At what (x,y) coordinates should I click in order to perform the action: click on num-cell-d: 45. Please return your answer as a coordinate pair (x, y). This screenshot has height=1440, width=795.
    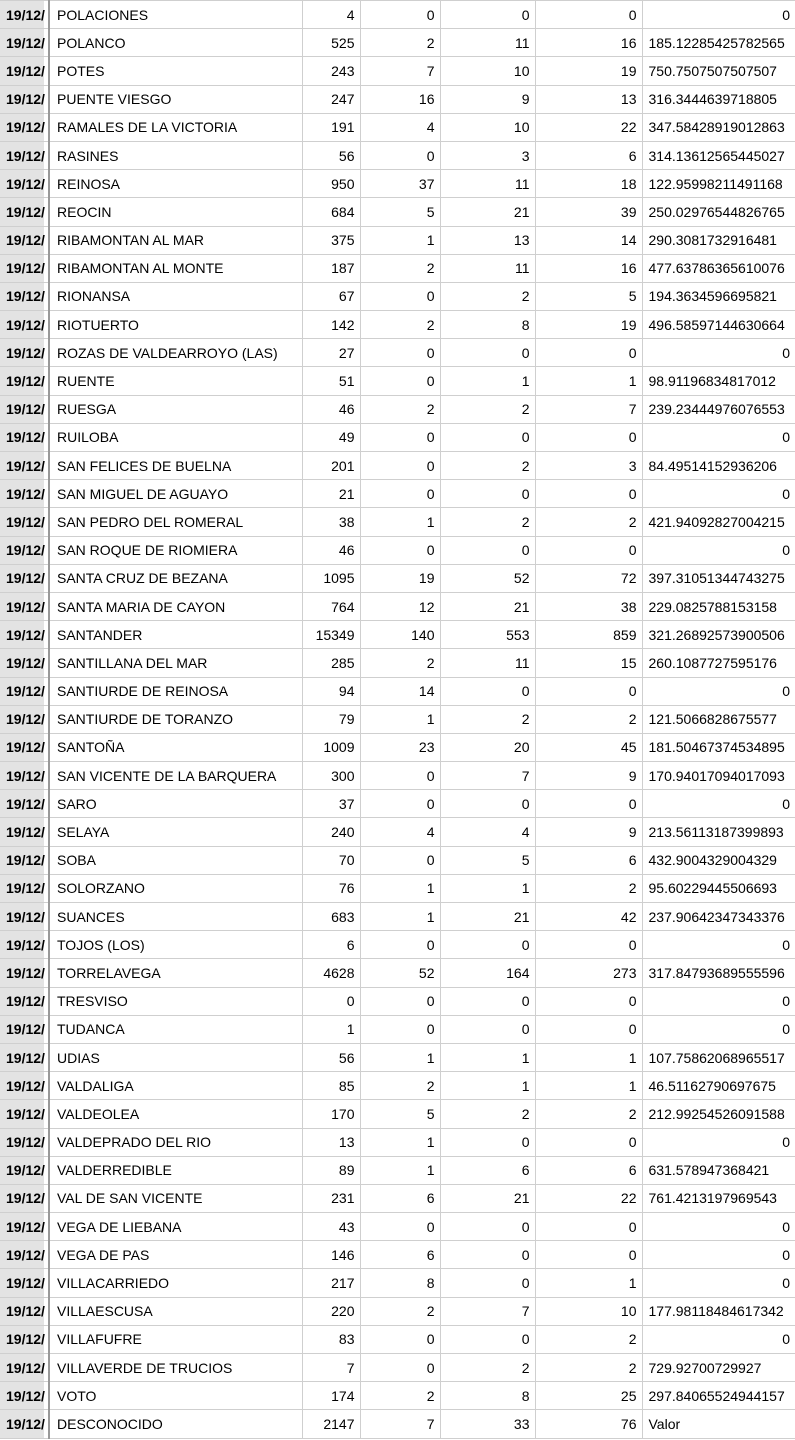
    Looking at the image, I should click on (588, 747).